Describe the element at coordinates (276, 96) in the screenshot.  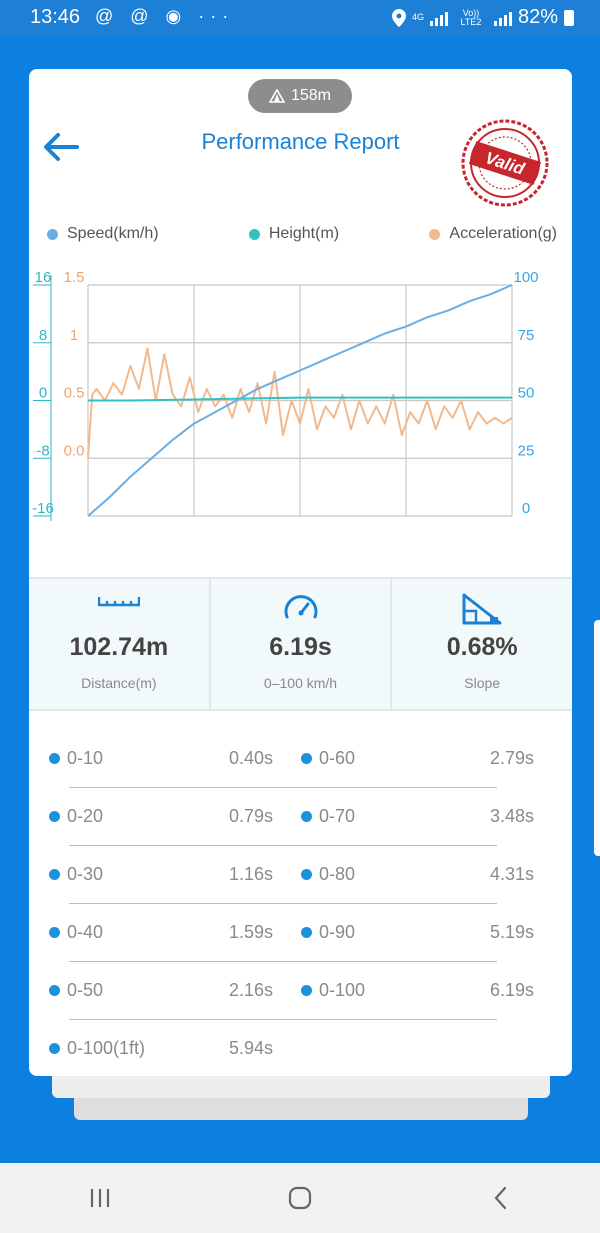
I see `mountain-icon` at that location.